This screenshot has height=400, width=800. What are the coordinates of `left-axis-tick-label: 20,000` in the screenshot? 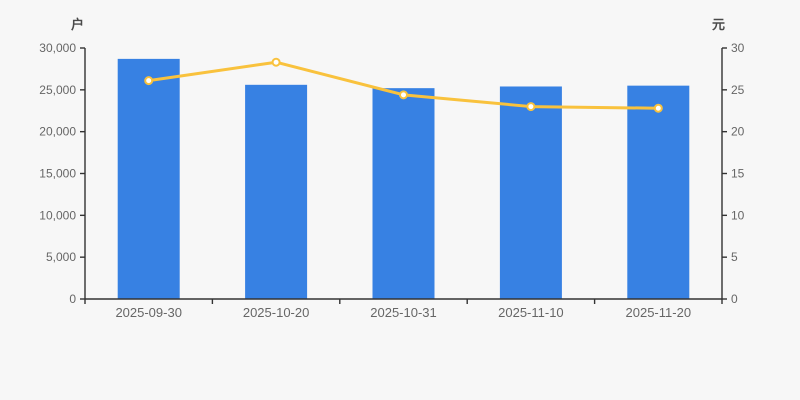 It's located at (57, 132).